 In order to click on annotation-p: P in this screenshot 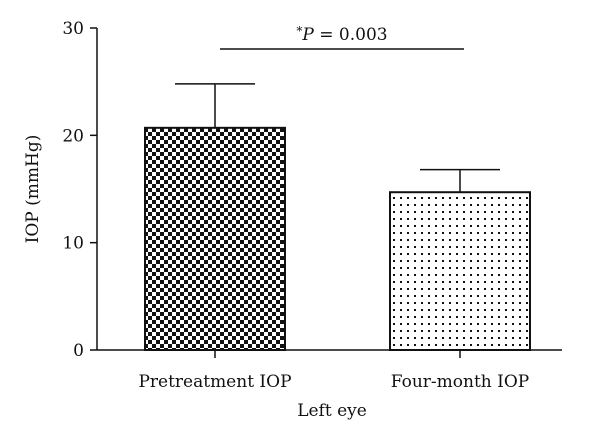, I will do `click(307, 35)`.